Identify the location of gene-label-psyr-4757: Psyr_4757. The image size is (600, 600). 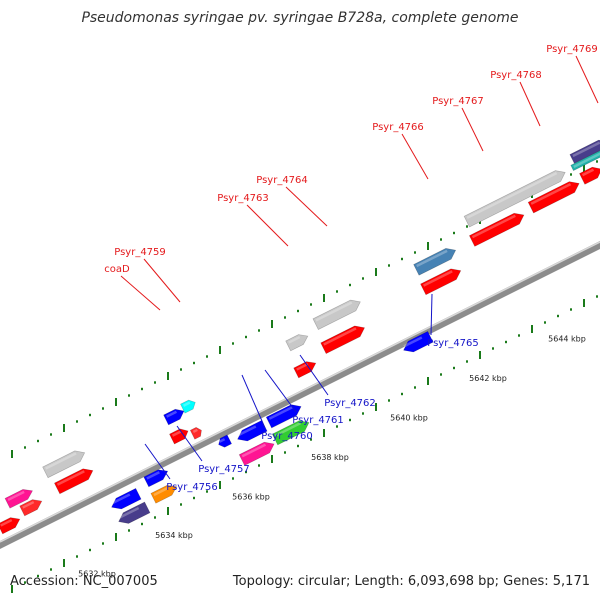
(224, 469).